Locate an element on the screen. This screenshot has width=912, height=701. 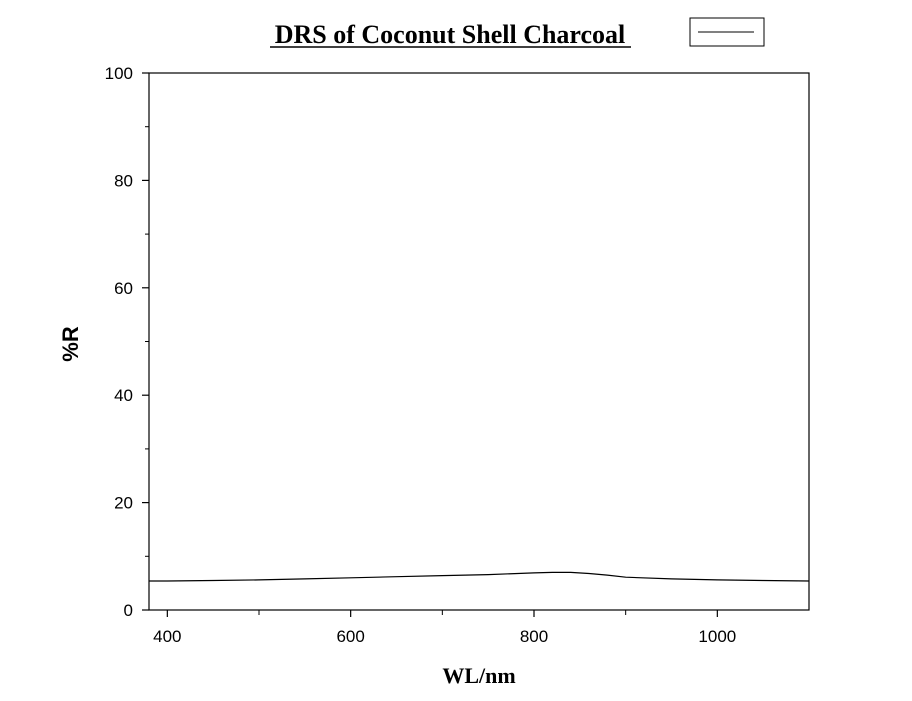
y-tick-label: 40 is located at coordinates (123, 395).